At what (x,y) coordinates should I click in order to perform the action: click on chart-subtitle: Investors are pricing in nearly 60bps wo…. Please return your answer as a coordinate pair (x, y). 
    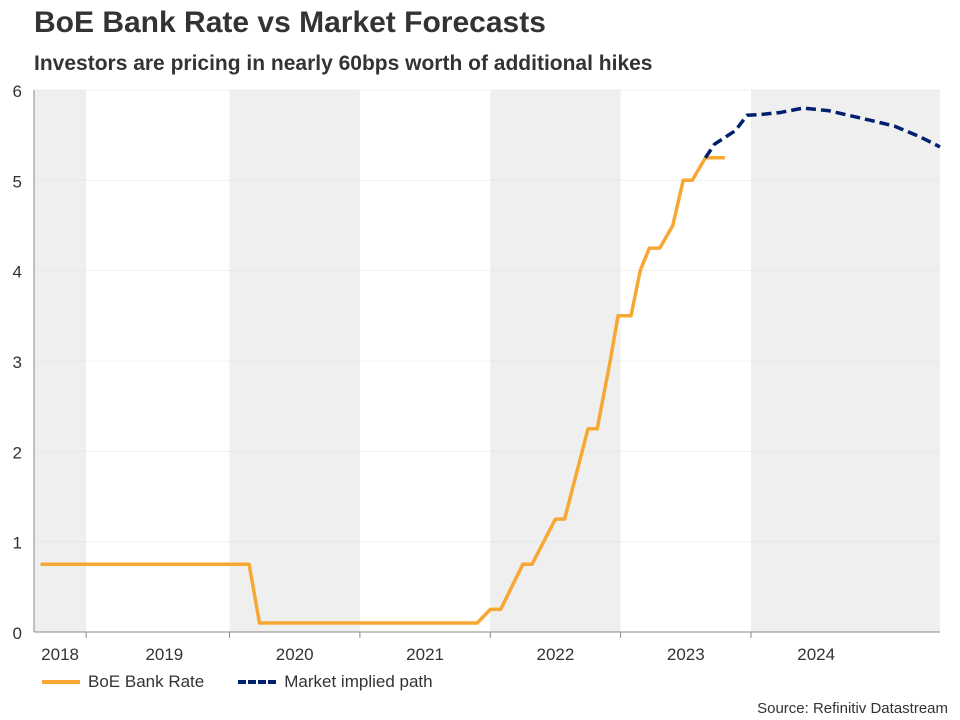
    Looking at the image, I should click on (343, 63).